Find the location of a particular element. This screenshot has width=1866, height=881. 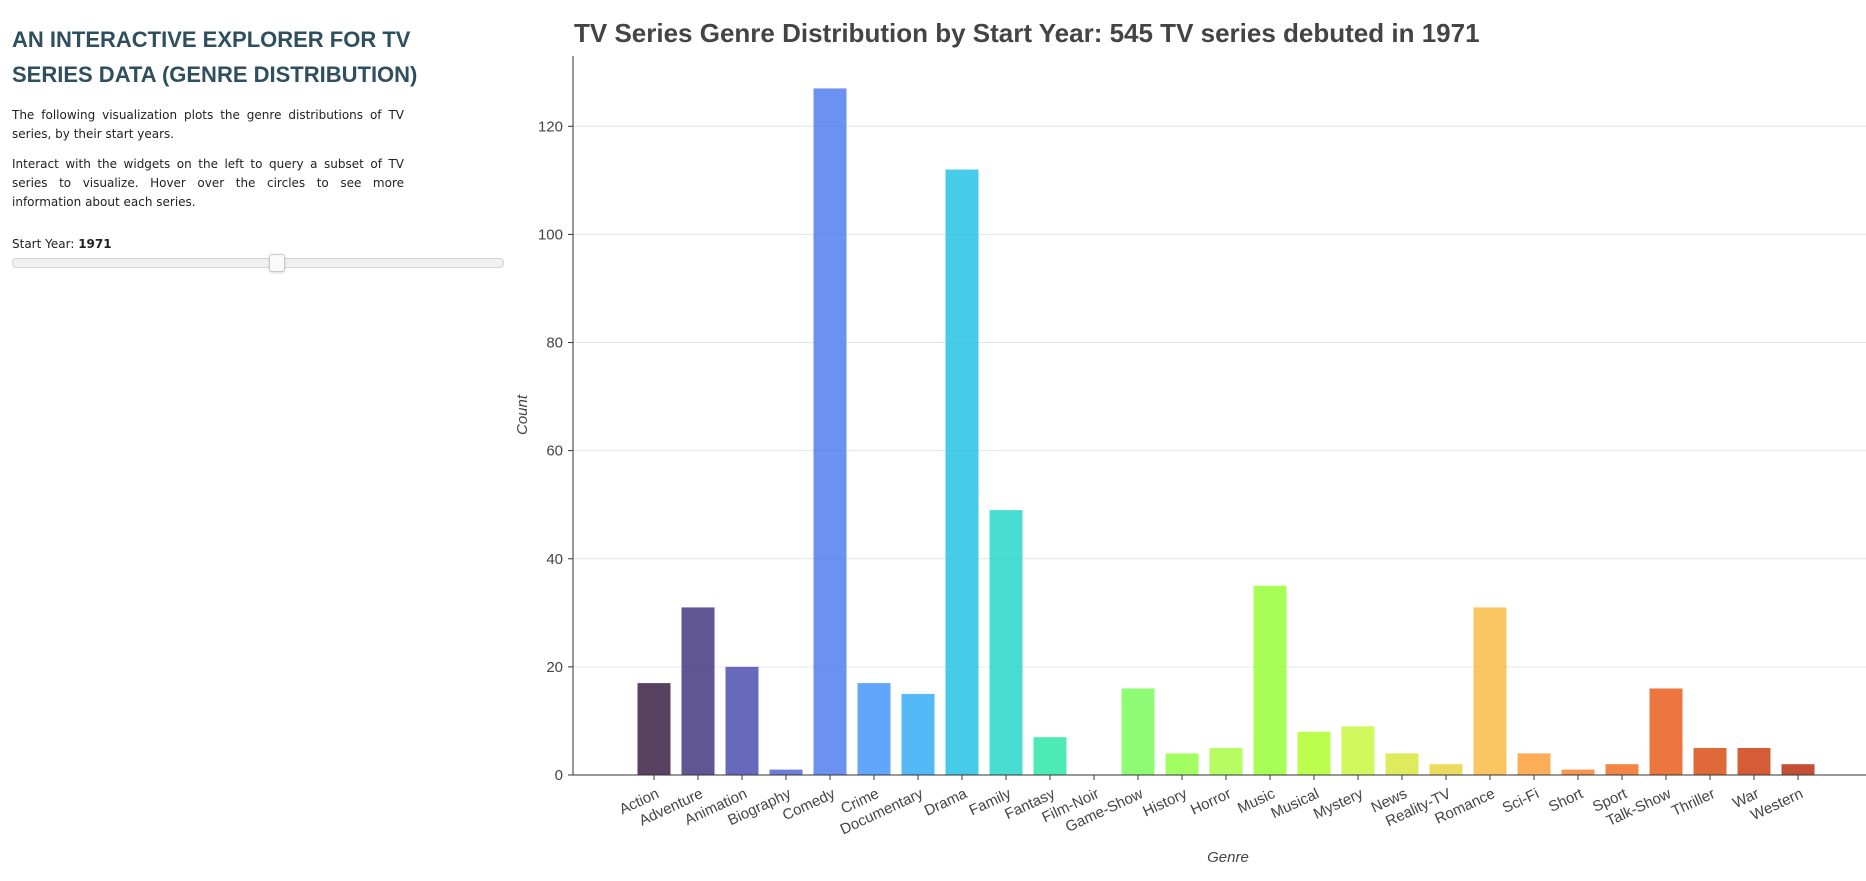

bar-reality-tv is located at coordinates (1446, 769).